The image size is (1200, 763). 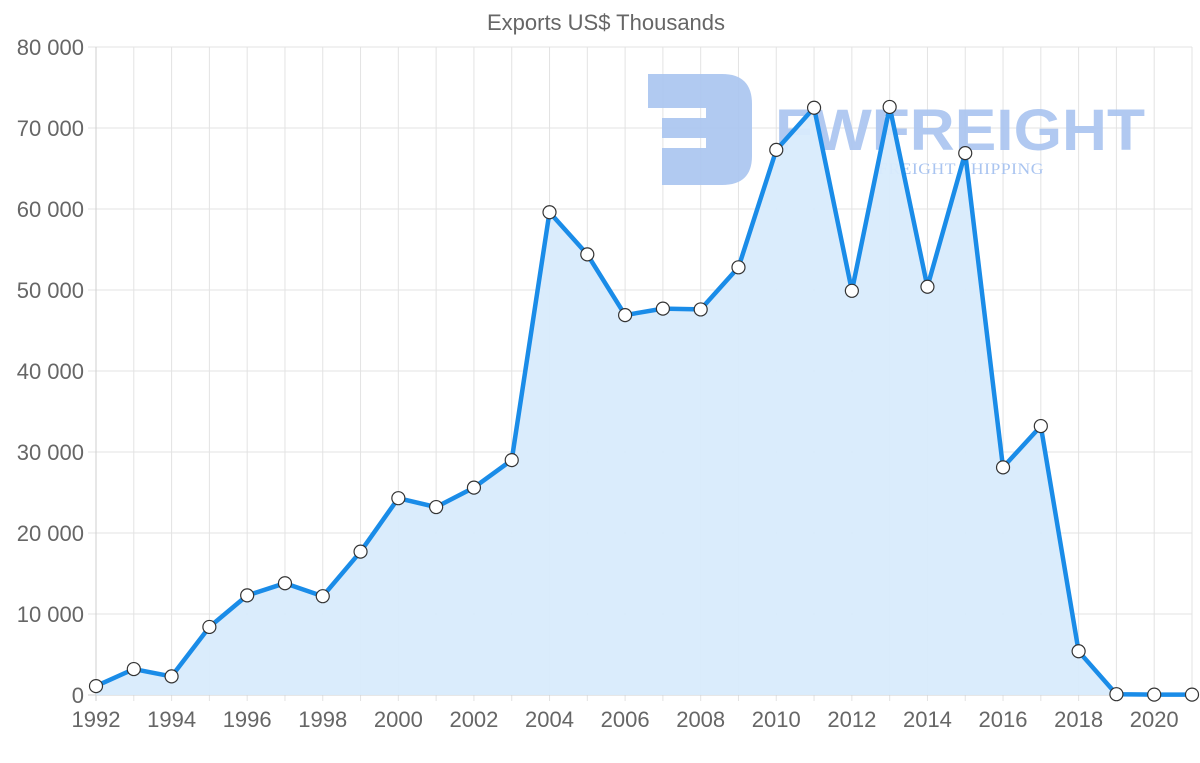 I want to click on y-tick-label: 80 000, so click(x=50, y=47).